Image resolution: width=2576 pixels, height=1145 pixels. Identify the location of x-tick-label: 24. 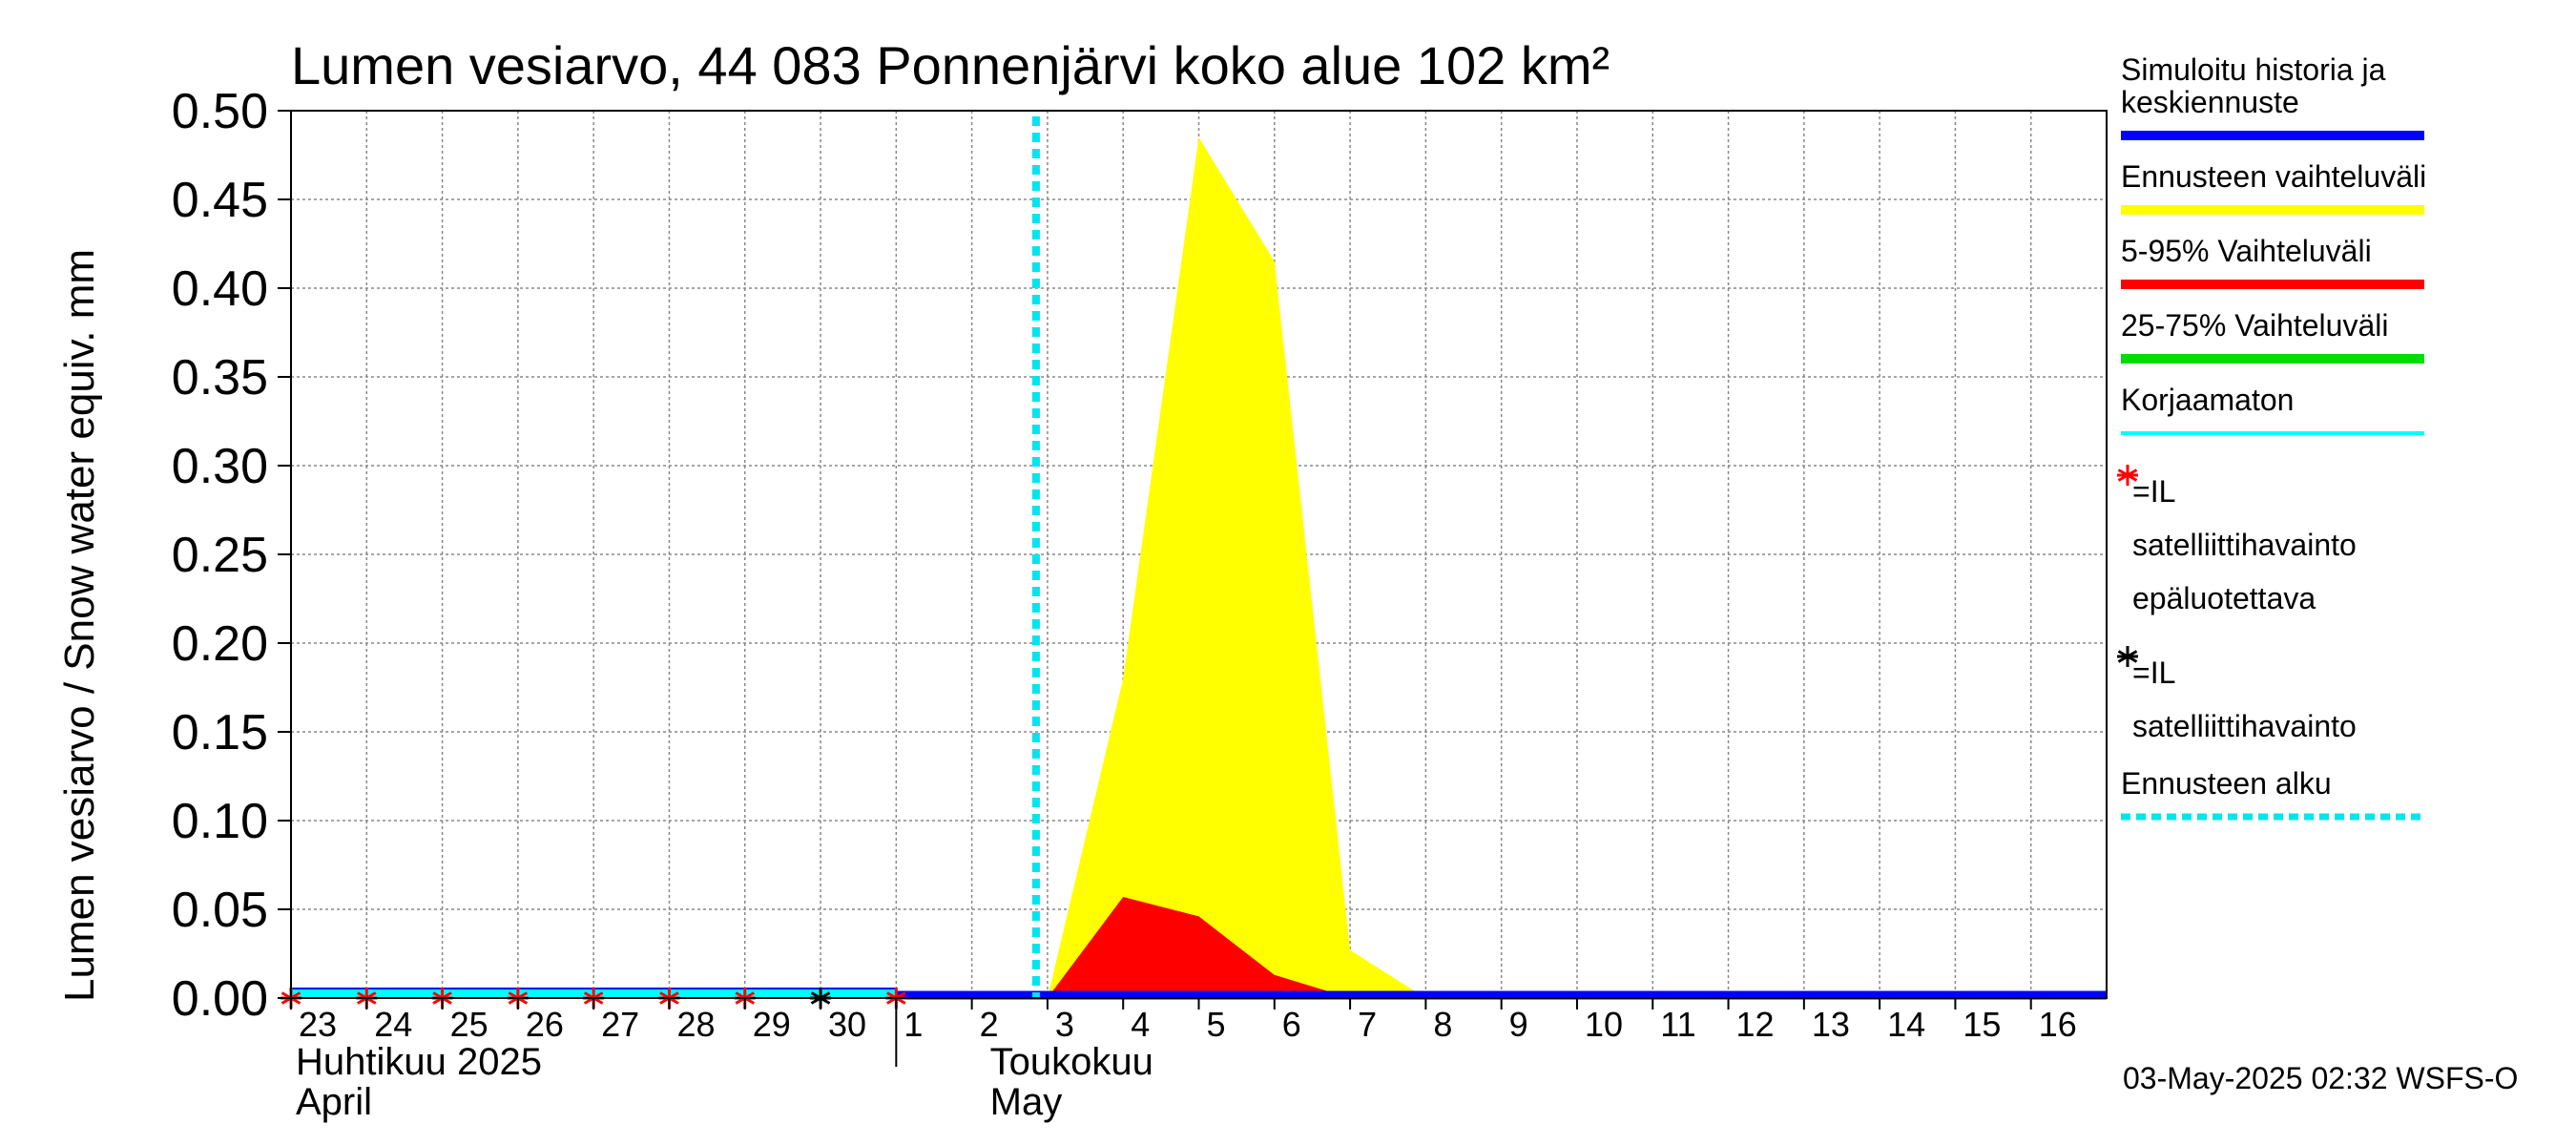
(393, 1025).